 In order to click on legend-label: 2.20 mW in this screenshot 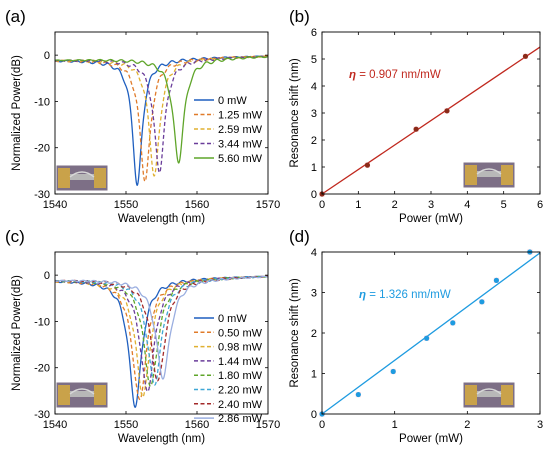, I will do `click(240, 391)`.